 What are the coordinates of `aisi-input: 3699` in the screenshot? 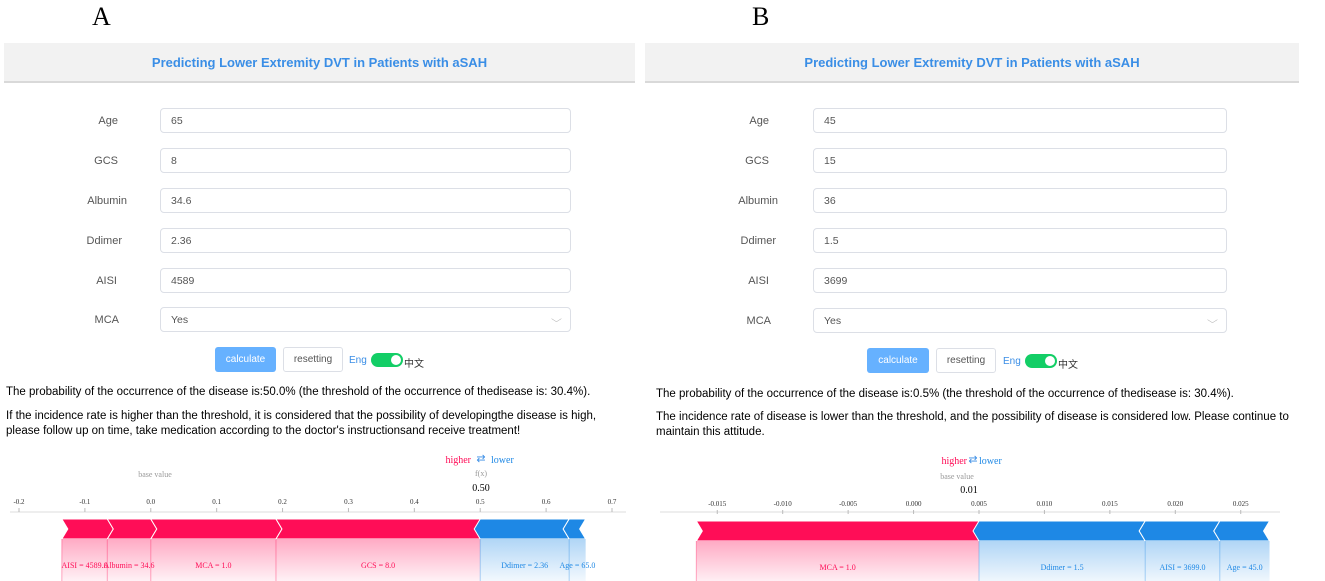 It's located at (1020, 280).